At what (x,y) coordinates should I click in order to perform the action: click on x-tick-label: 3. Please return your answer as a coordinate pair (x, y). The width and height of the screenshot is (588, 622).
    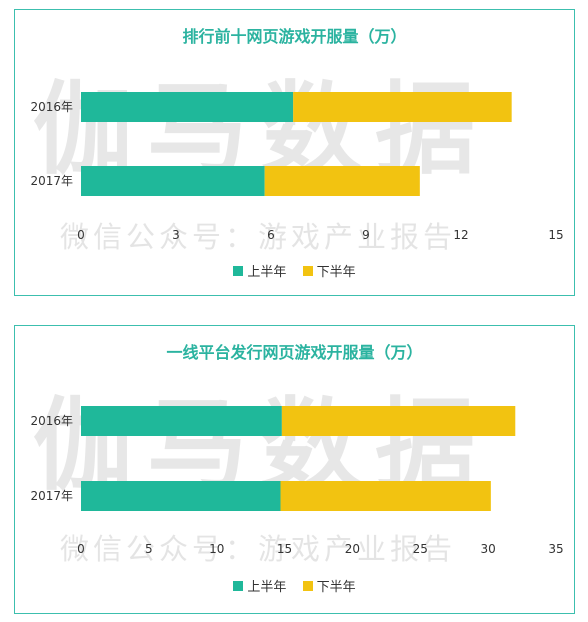
    Looking at the image, I should click on (176, 235).